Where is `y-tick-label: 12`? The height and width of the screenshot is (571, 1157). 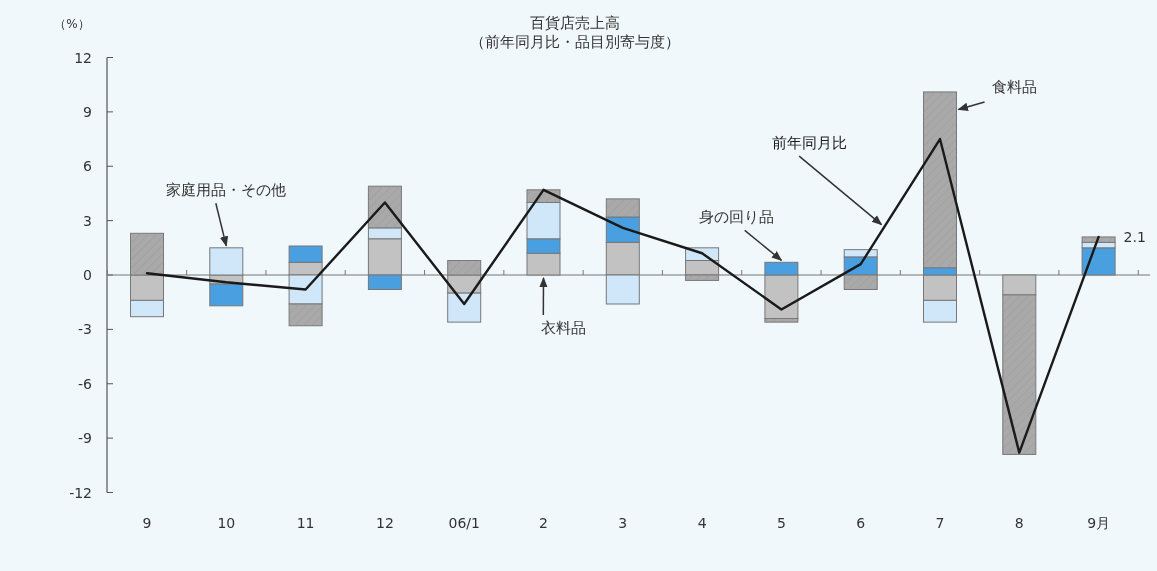
y-tick-label: 12 is located at coordinates (83, 57).